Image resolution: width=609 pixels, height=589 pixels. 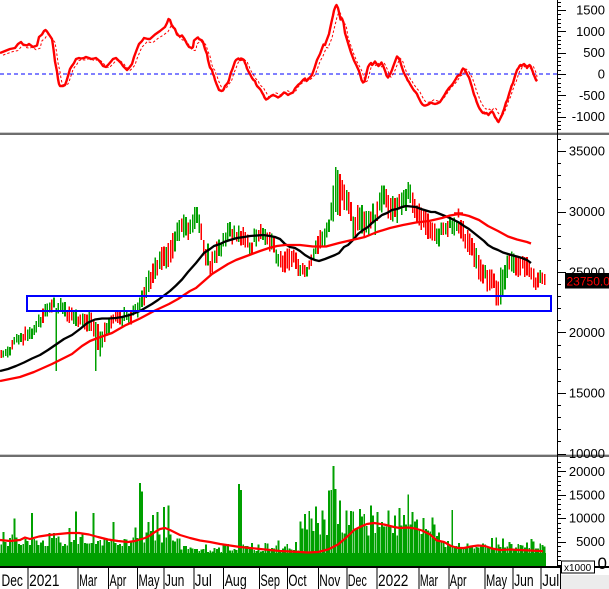 What do you see at coordinates (587, 211) in the screenshot?
I see `svg-text: 30000` at bounding box center [587, 211].